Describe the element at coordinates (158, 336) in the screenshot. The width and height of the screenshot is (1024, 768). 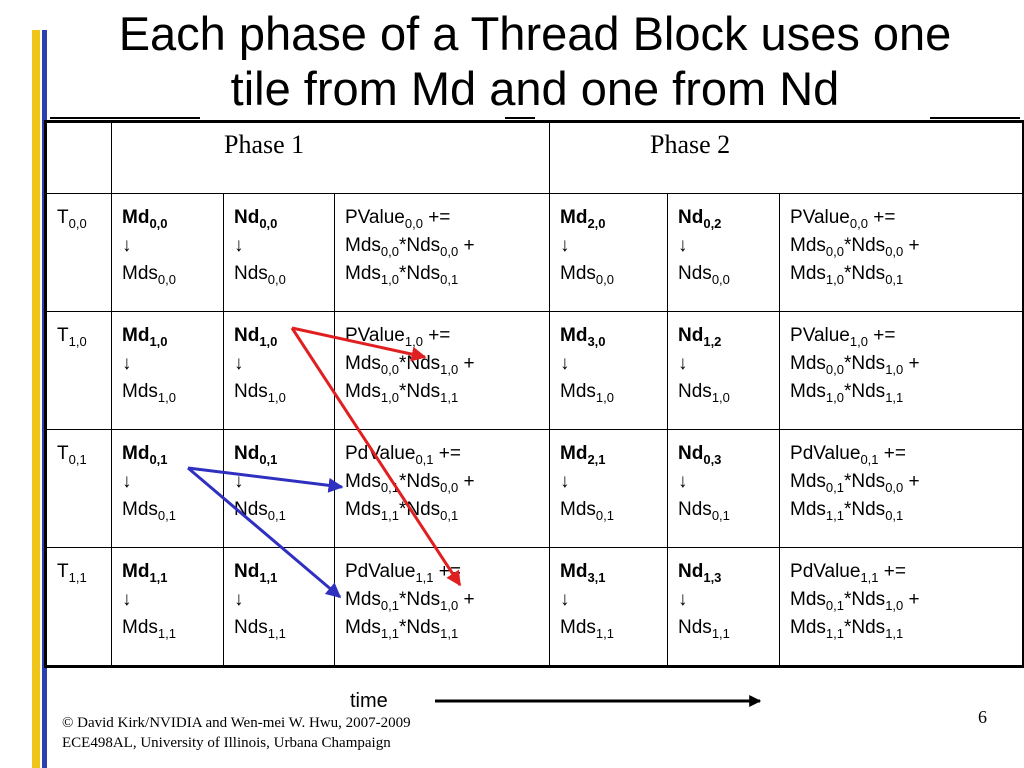
I see `tile-sub: 1,0` at that location.